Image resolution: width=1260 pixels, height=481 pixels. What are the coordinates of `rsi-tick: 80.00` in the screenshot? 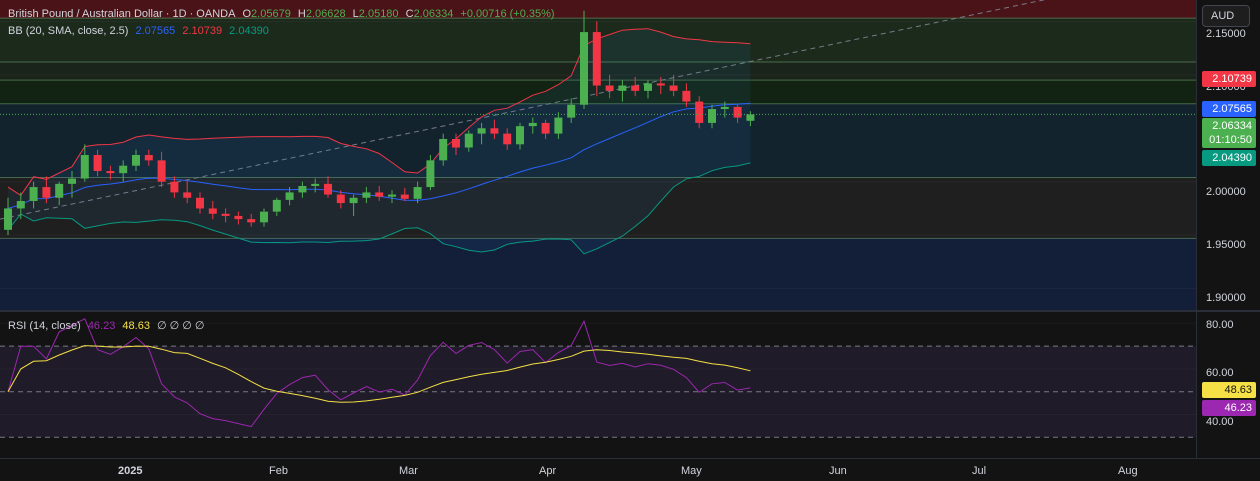 It's located at (1220, 325).